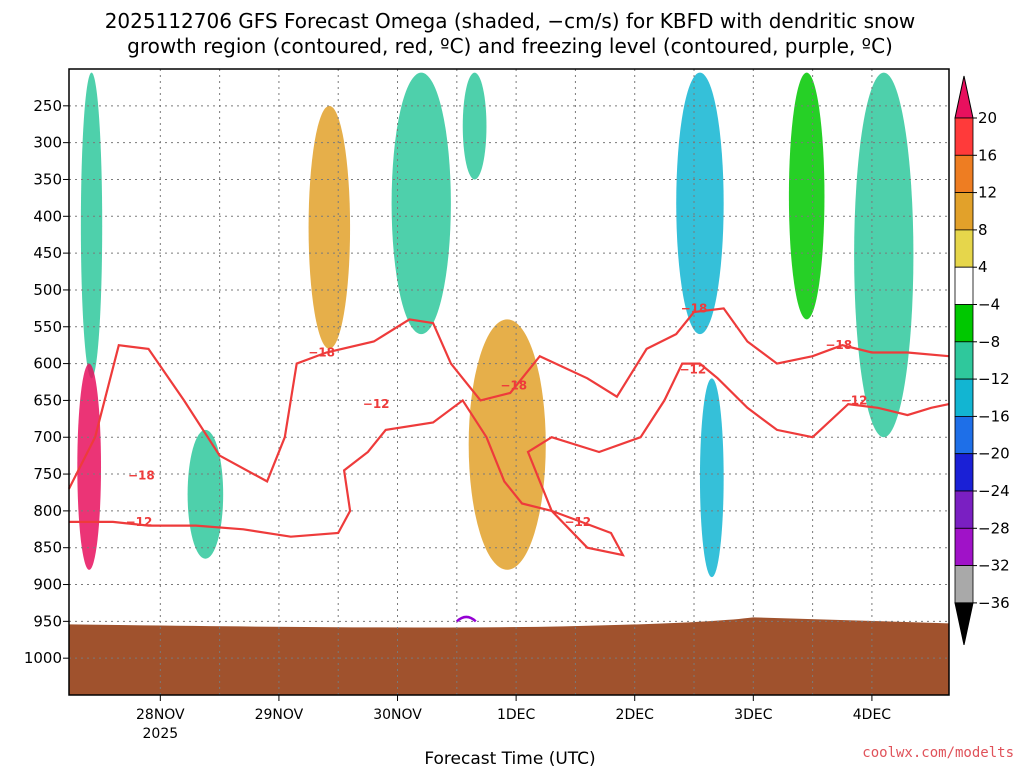  What do you see at coordinates (47, 143) in the screenshot?
I see `y-tick-label-300: 300` at bounding box center [47, 143].